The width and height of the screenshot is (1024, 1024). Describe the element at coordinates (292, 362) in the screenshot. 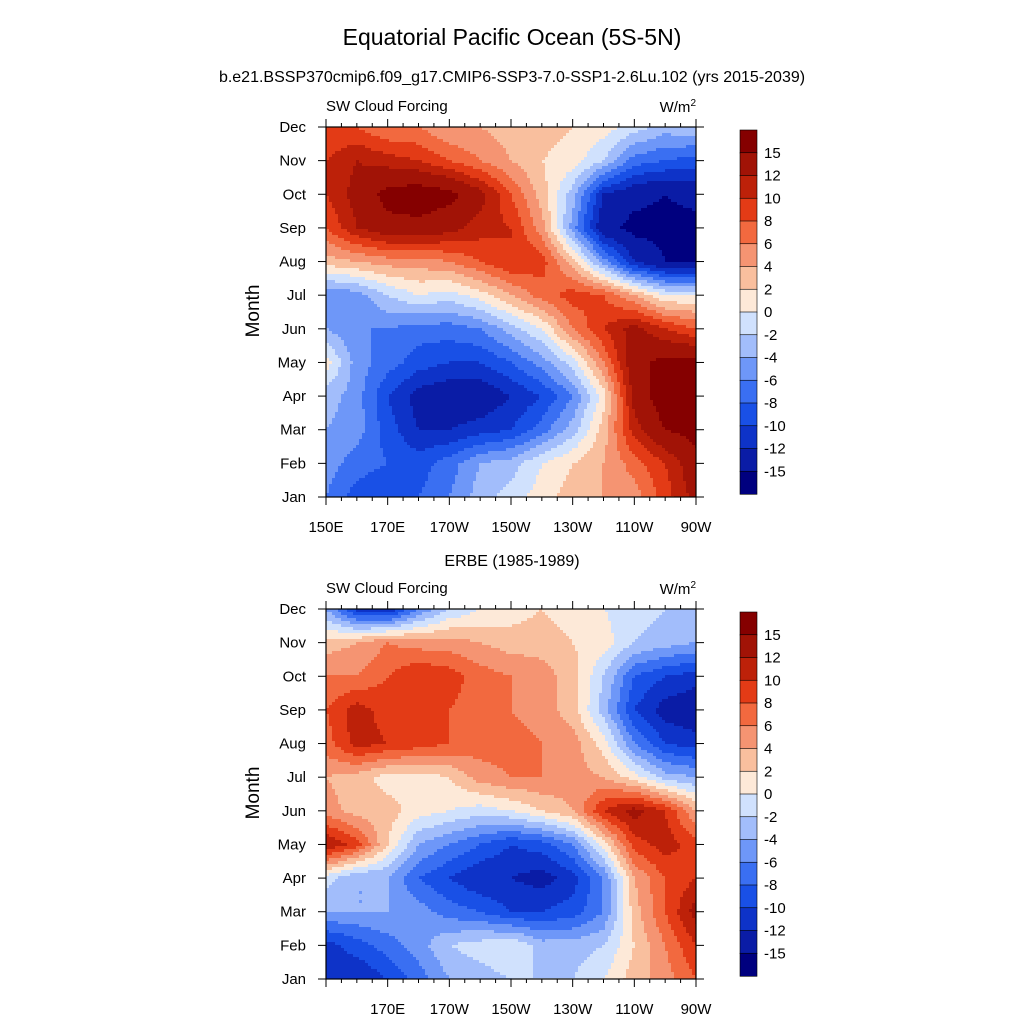

I see `y-tick-label: May` at that location.